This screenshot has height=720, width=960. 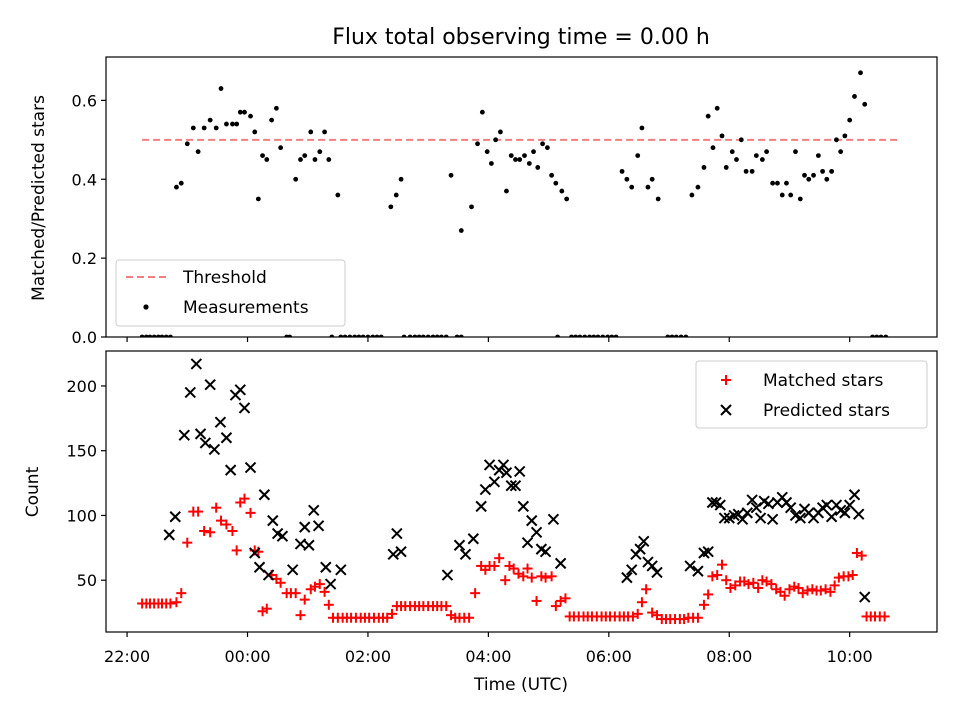 I want to click on legend-predicted-label: Predicted stars, so click(x=826, y=411).